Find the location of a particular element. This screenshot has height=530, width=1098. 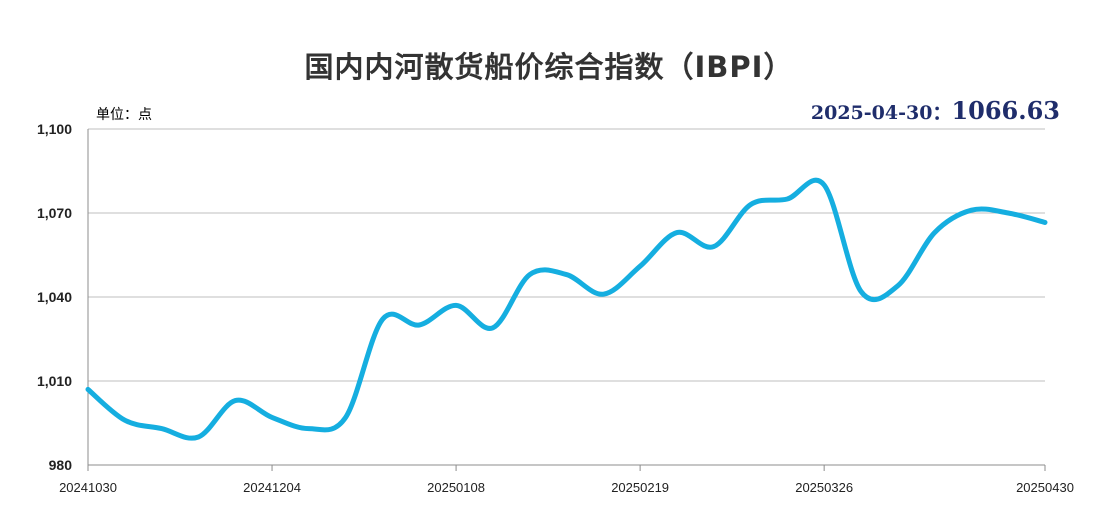

chart-title: 国内内河散货船价综合指数（IBPI） is located at coordinates (549, 67).